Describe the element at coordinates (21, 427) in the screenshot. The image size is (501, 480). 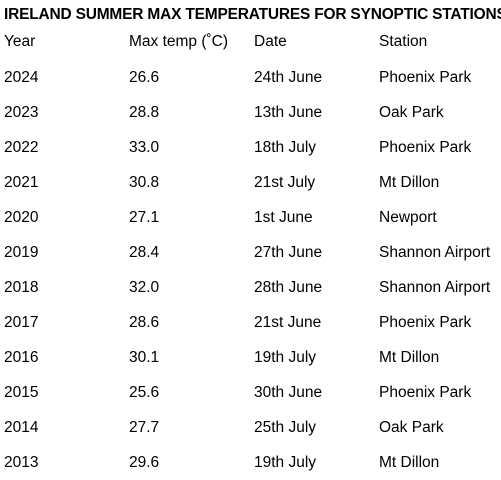
I see `cell-year: 2014` at that location.